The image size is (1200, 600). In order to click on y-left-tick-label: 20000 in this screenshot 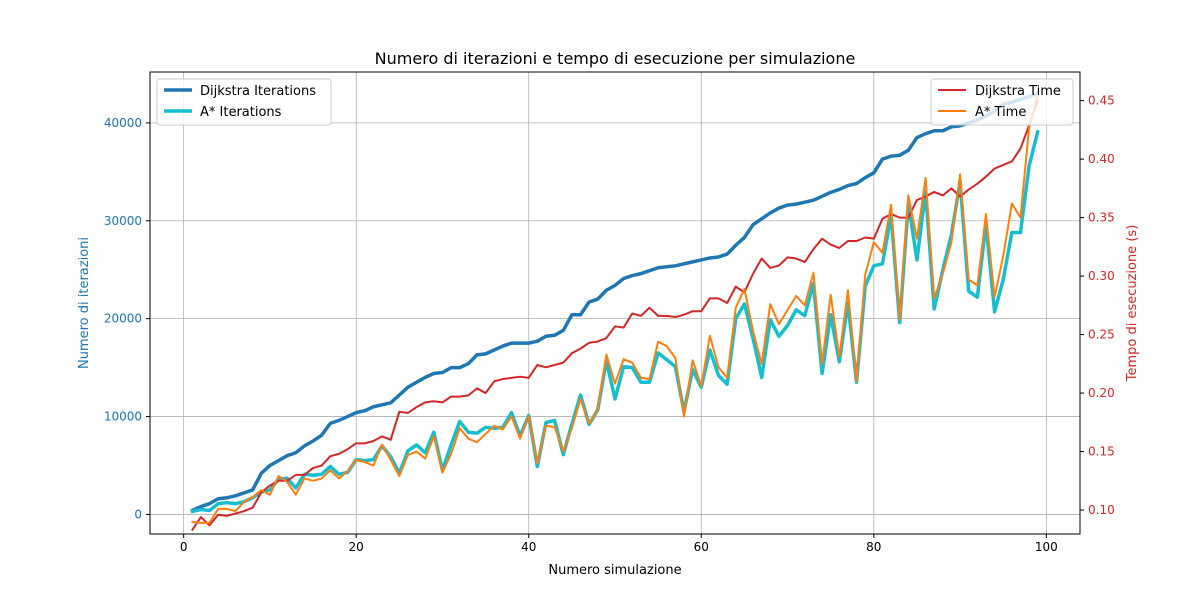, I will do `click(123, 319)`.